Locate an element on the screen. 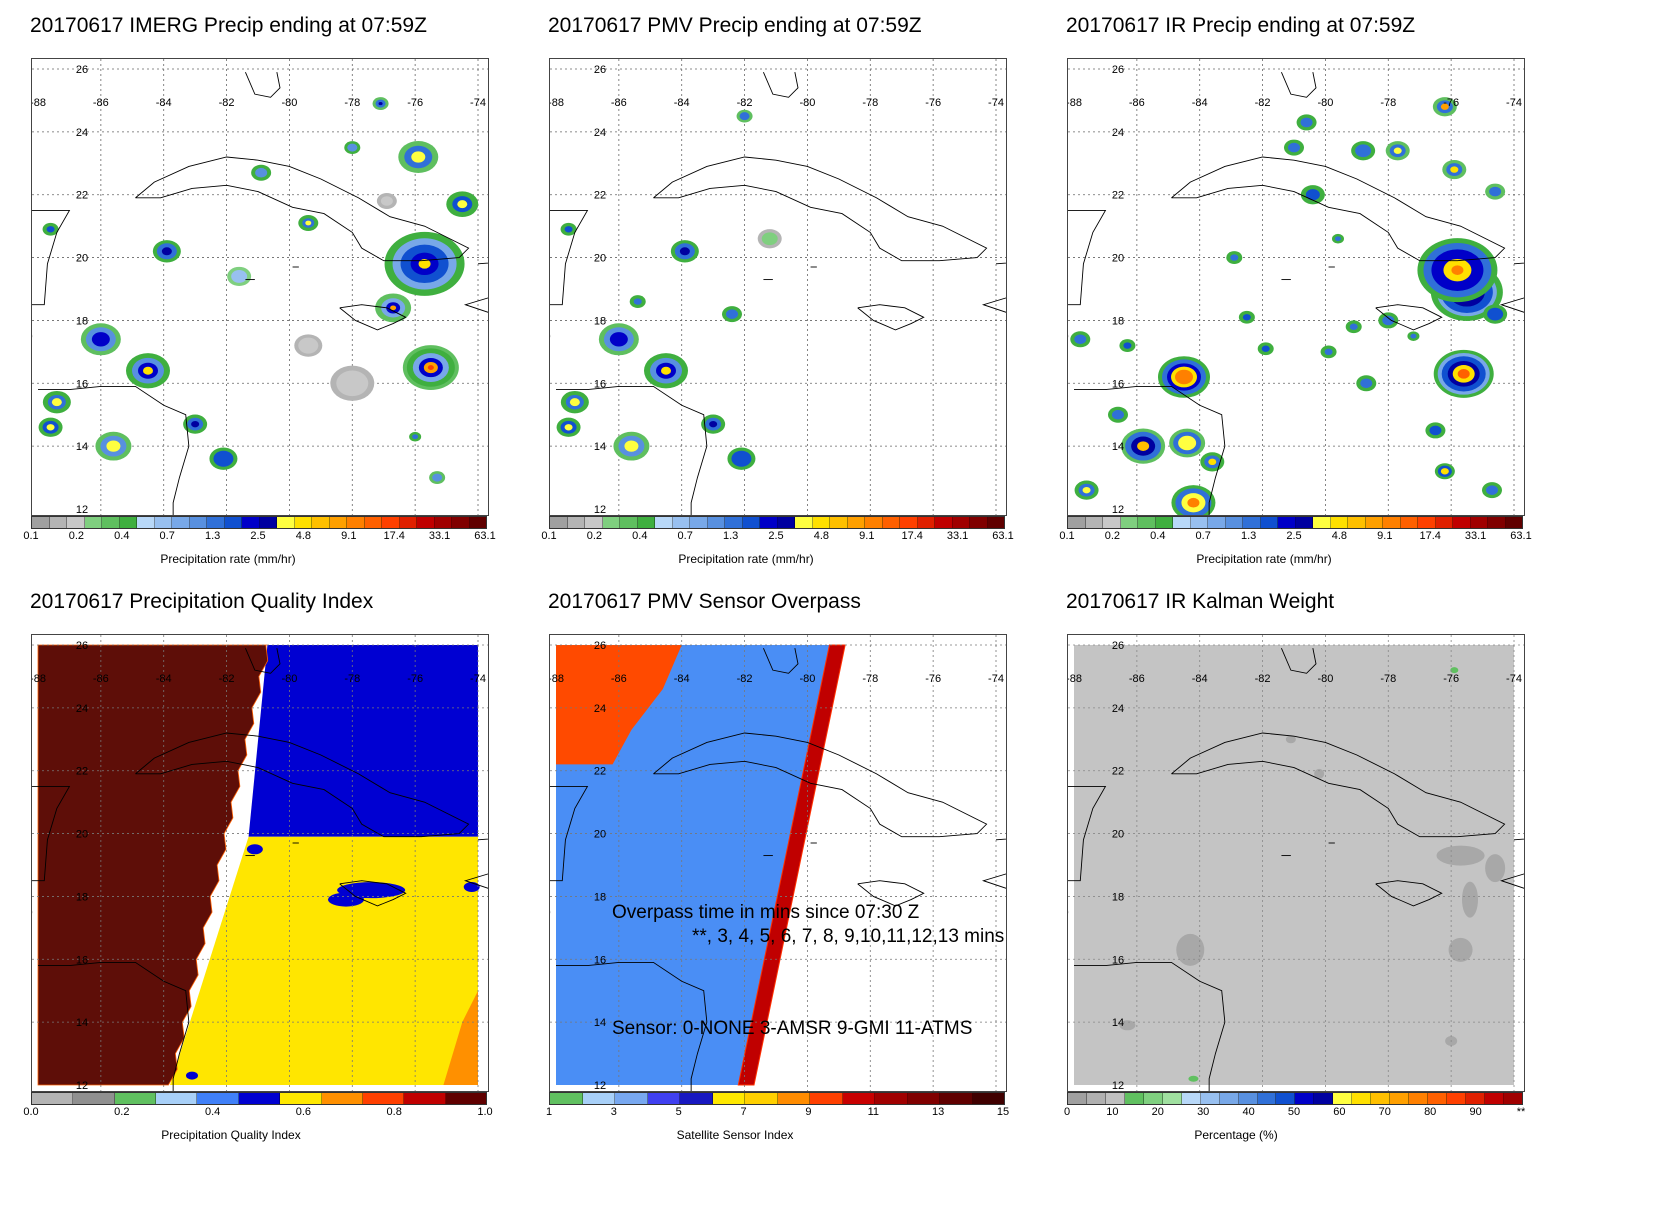 This screenshot has width=1653, height=1212. map-overpass: -88 -86 -84 -82 -80 -78 -76 -74 26 24 22 20 18 16 14 12 is located at coordinates (778, 863).